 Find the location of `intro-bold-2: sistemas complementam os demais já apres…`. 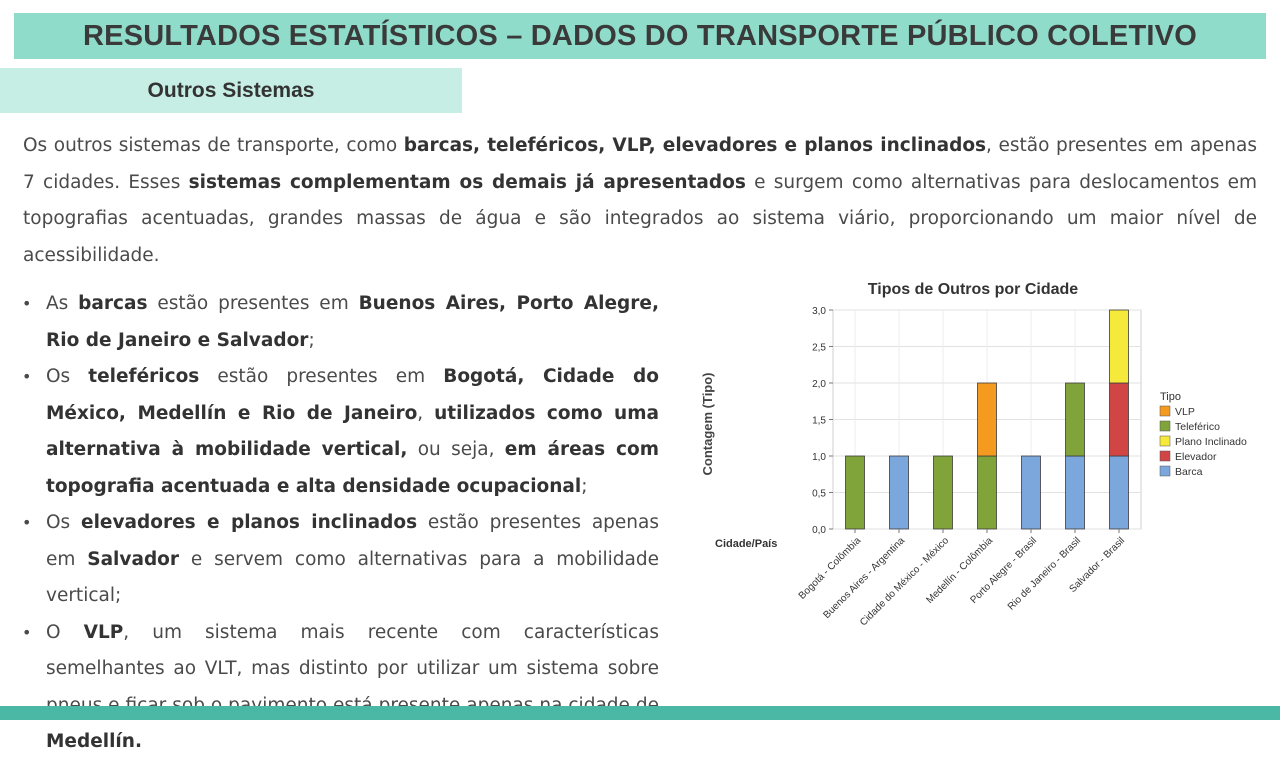

intro-bold-2: sistemas complementam os demais já apres… is located at coordinates (467, 182).